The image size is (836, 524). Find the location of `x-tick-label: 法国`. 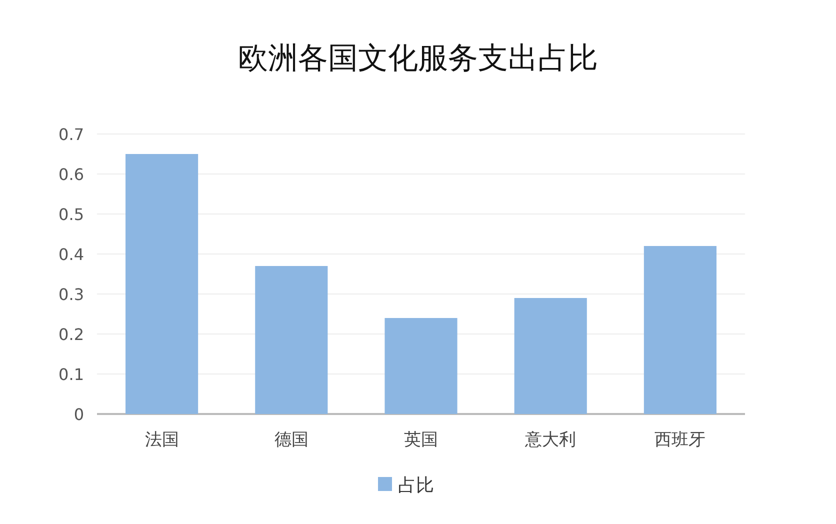

x-tick-label: 法国 is located at coordinates (161, 440).